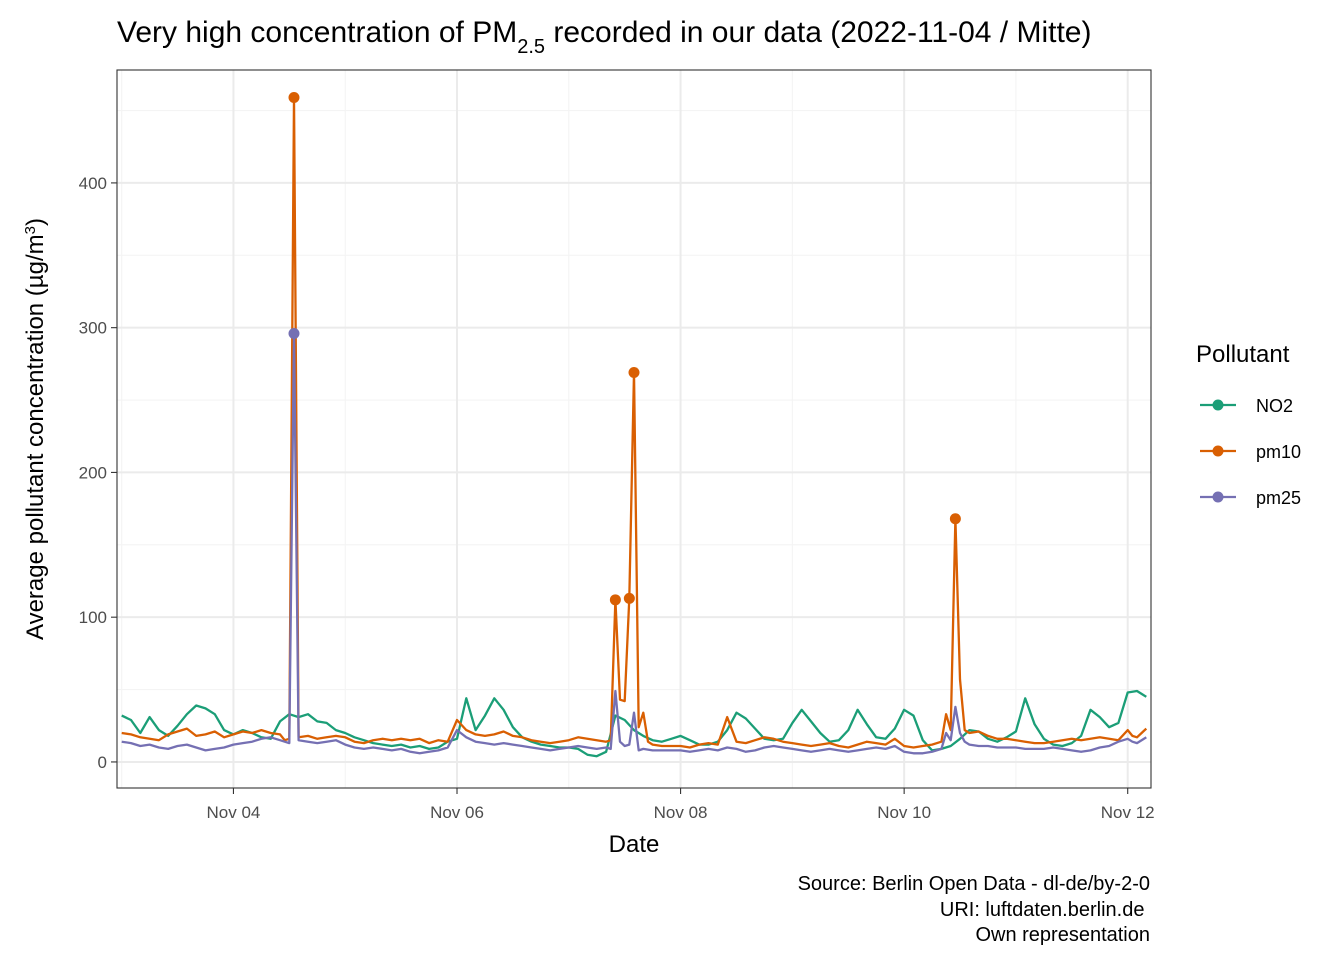 This screenshot has height=960, width=1344. What do you see at coordinates (1243, 354) in the screenshot?
I see `legend-title: Pollutant` at bounding box center [1243, 354].